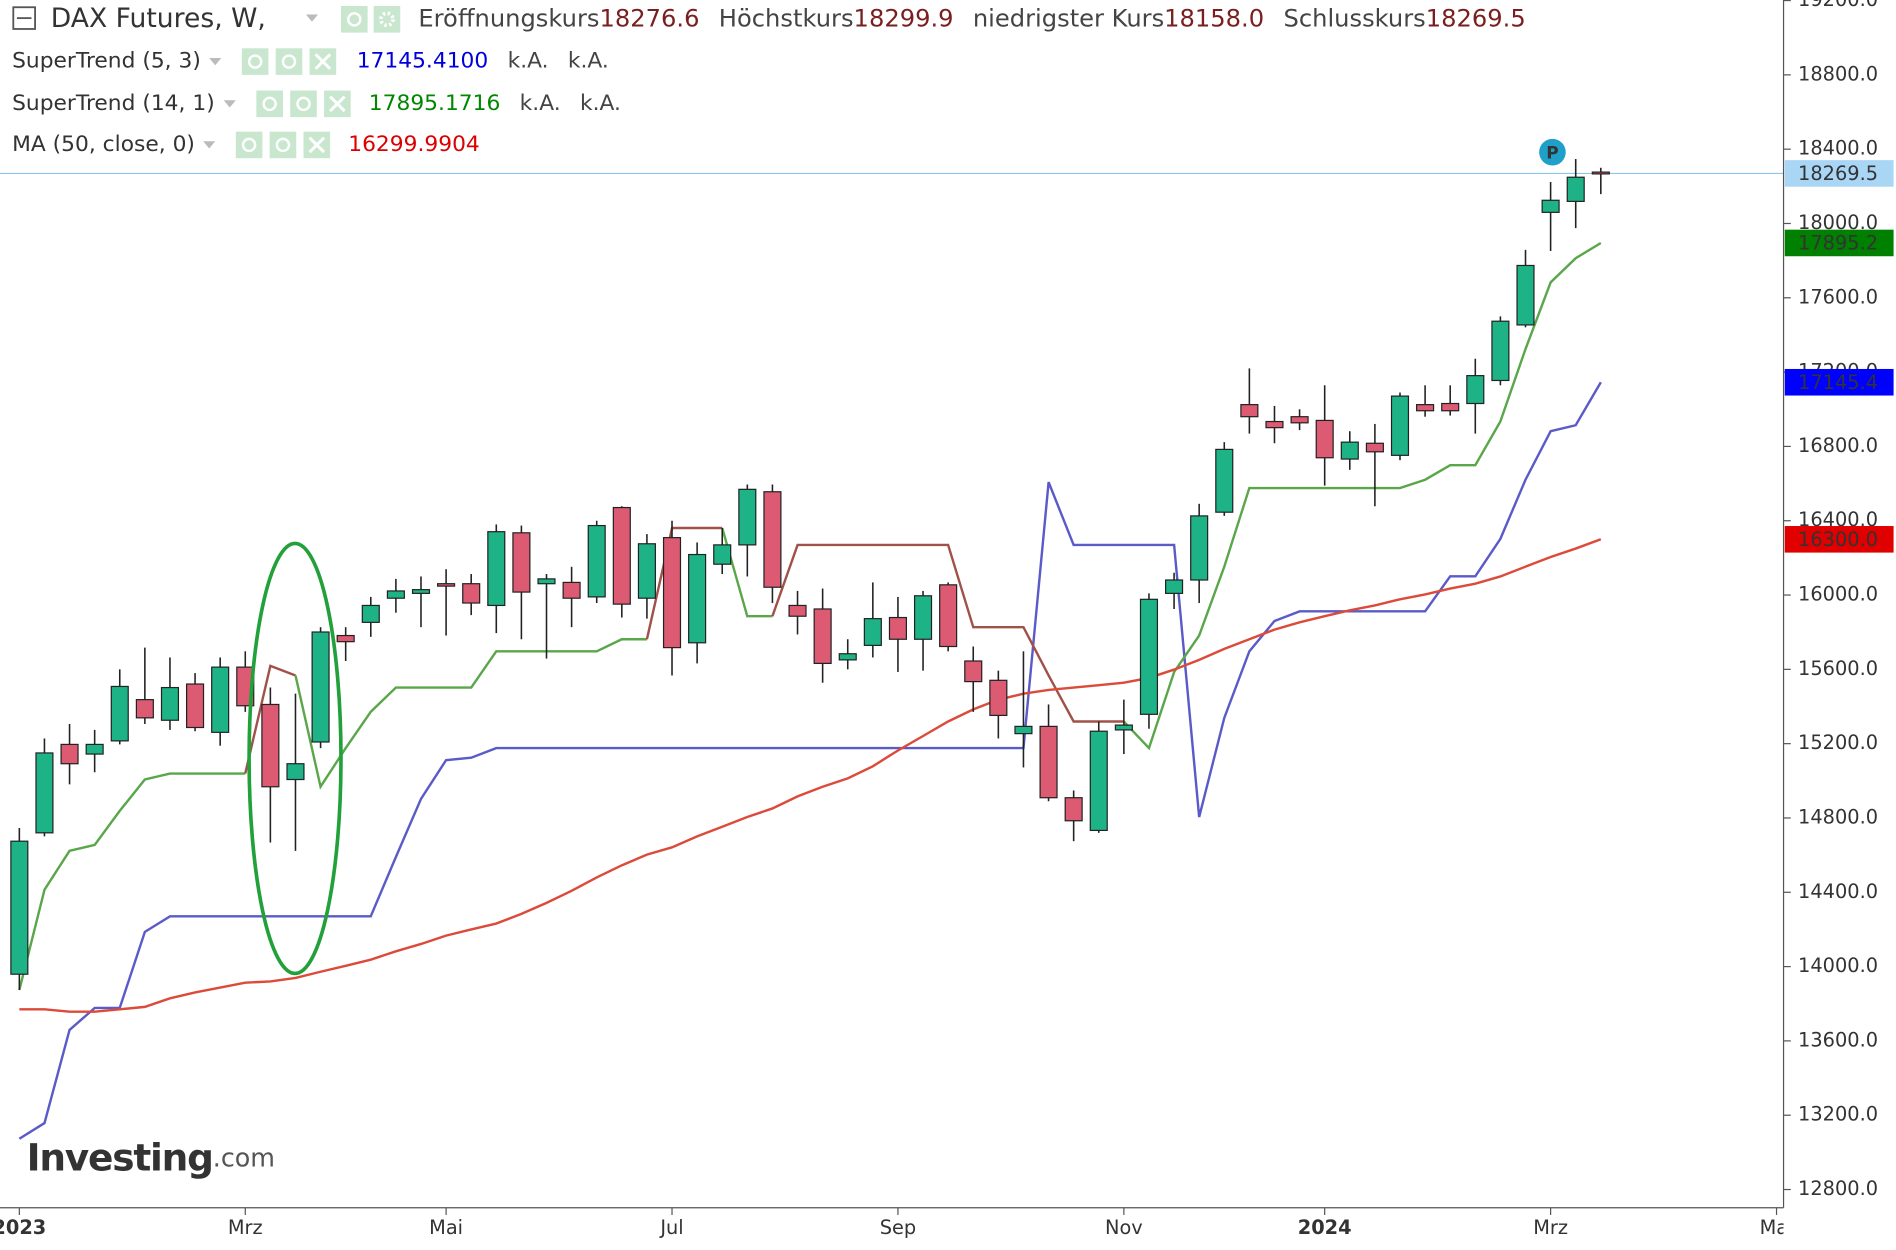  Describe the element at coordinates (106, 61) in the screenshot. I see `indicator-name: SuperTrend (5, 3)` at that location.